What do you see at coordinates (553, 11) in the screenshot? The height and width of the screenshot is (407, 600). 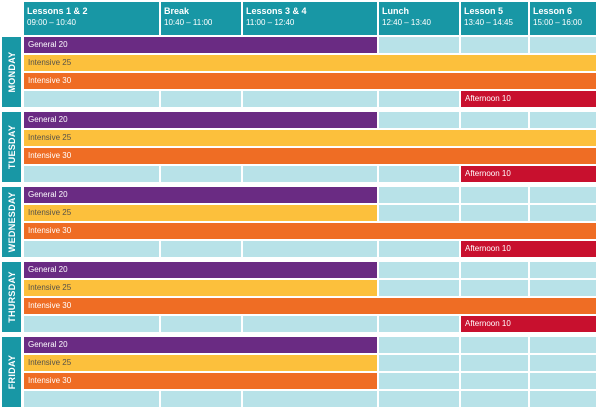 I see `column-title: Lesson 6` at bounding box center [553, 11].